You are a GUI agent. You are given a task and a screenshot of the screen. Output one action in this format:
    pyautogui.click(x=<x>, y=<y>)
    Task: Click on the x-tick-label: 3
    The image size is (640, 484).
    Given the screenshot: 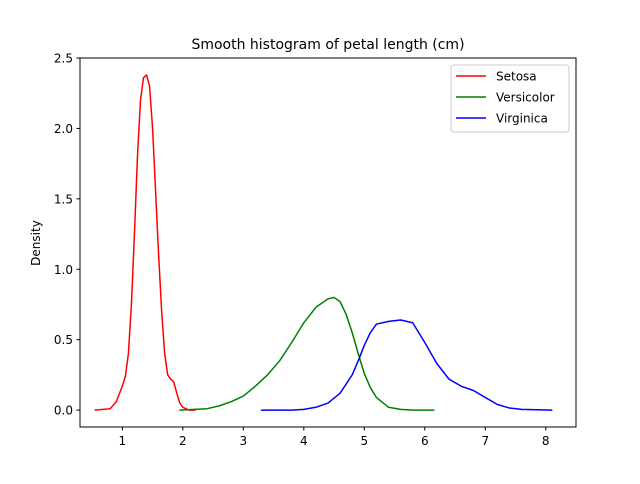 What is the action you would take?
    pyautogui.click(x=243, y=441)
    